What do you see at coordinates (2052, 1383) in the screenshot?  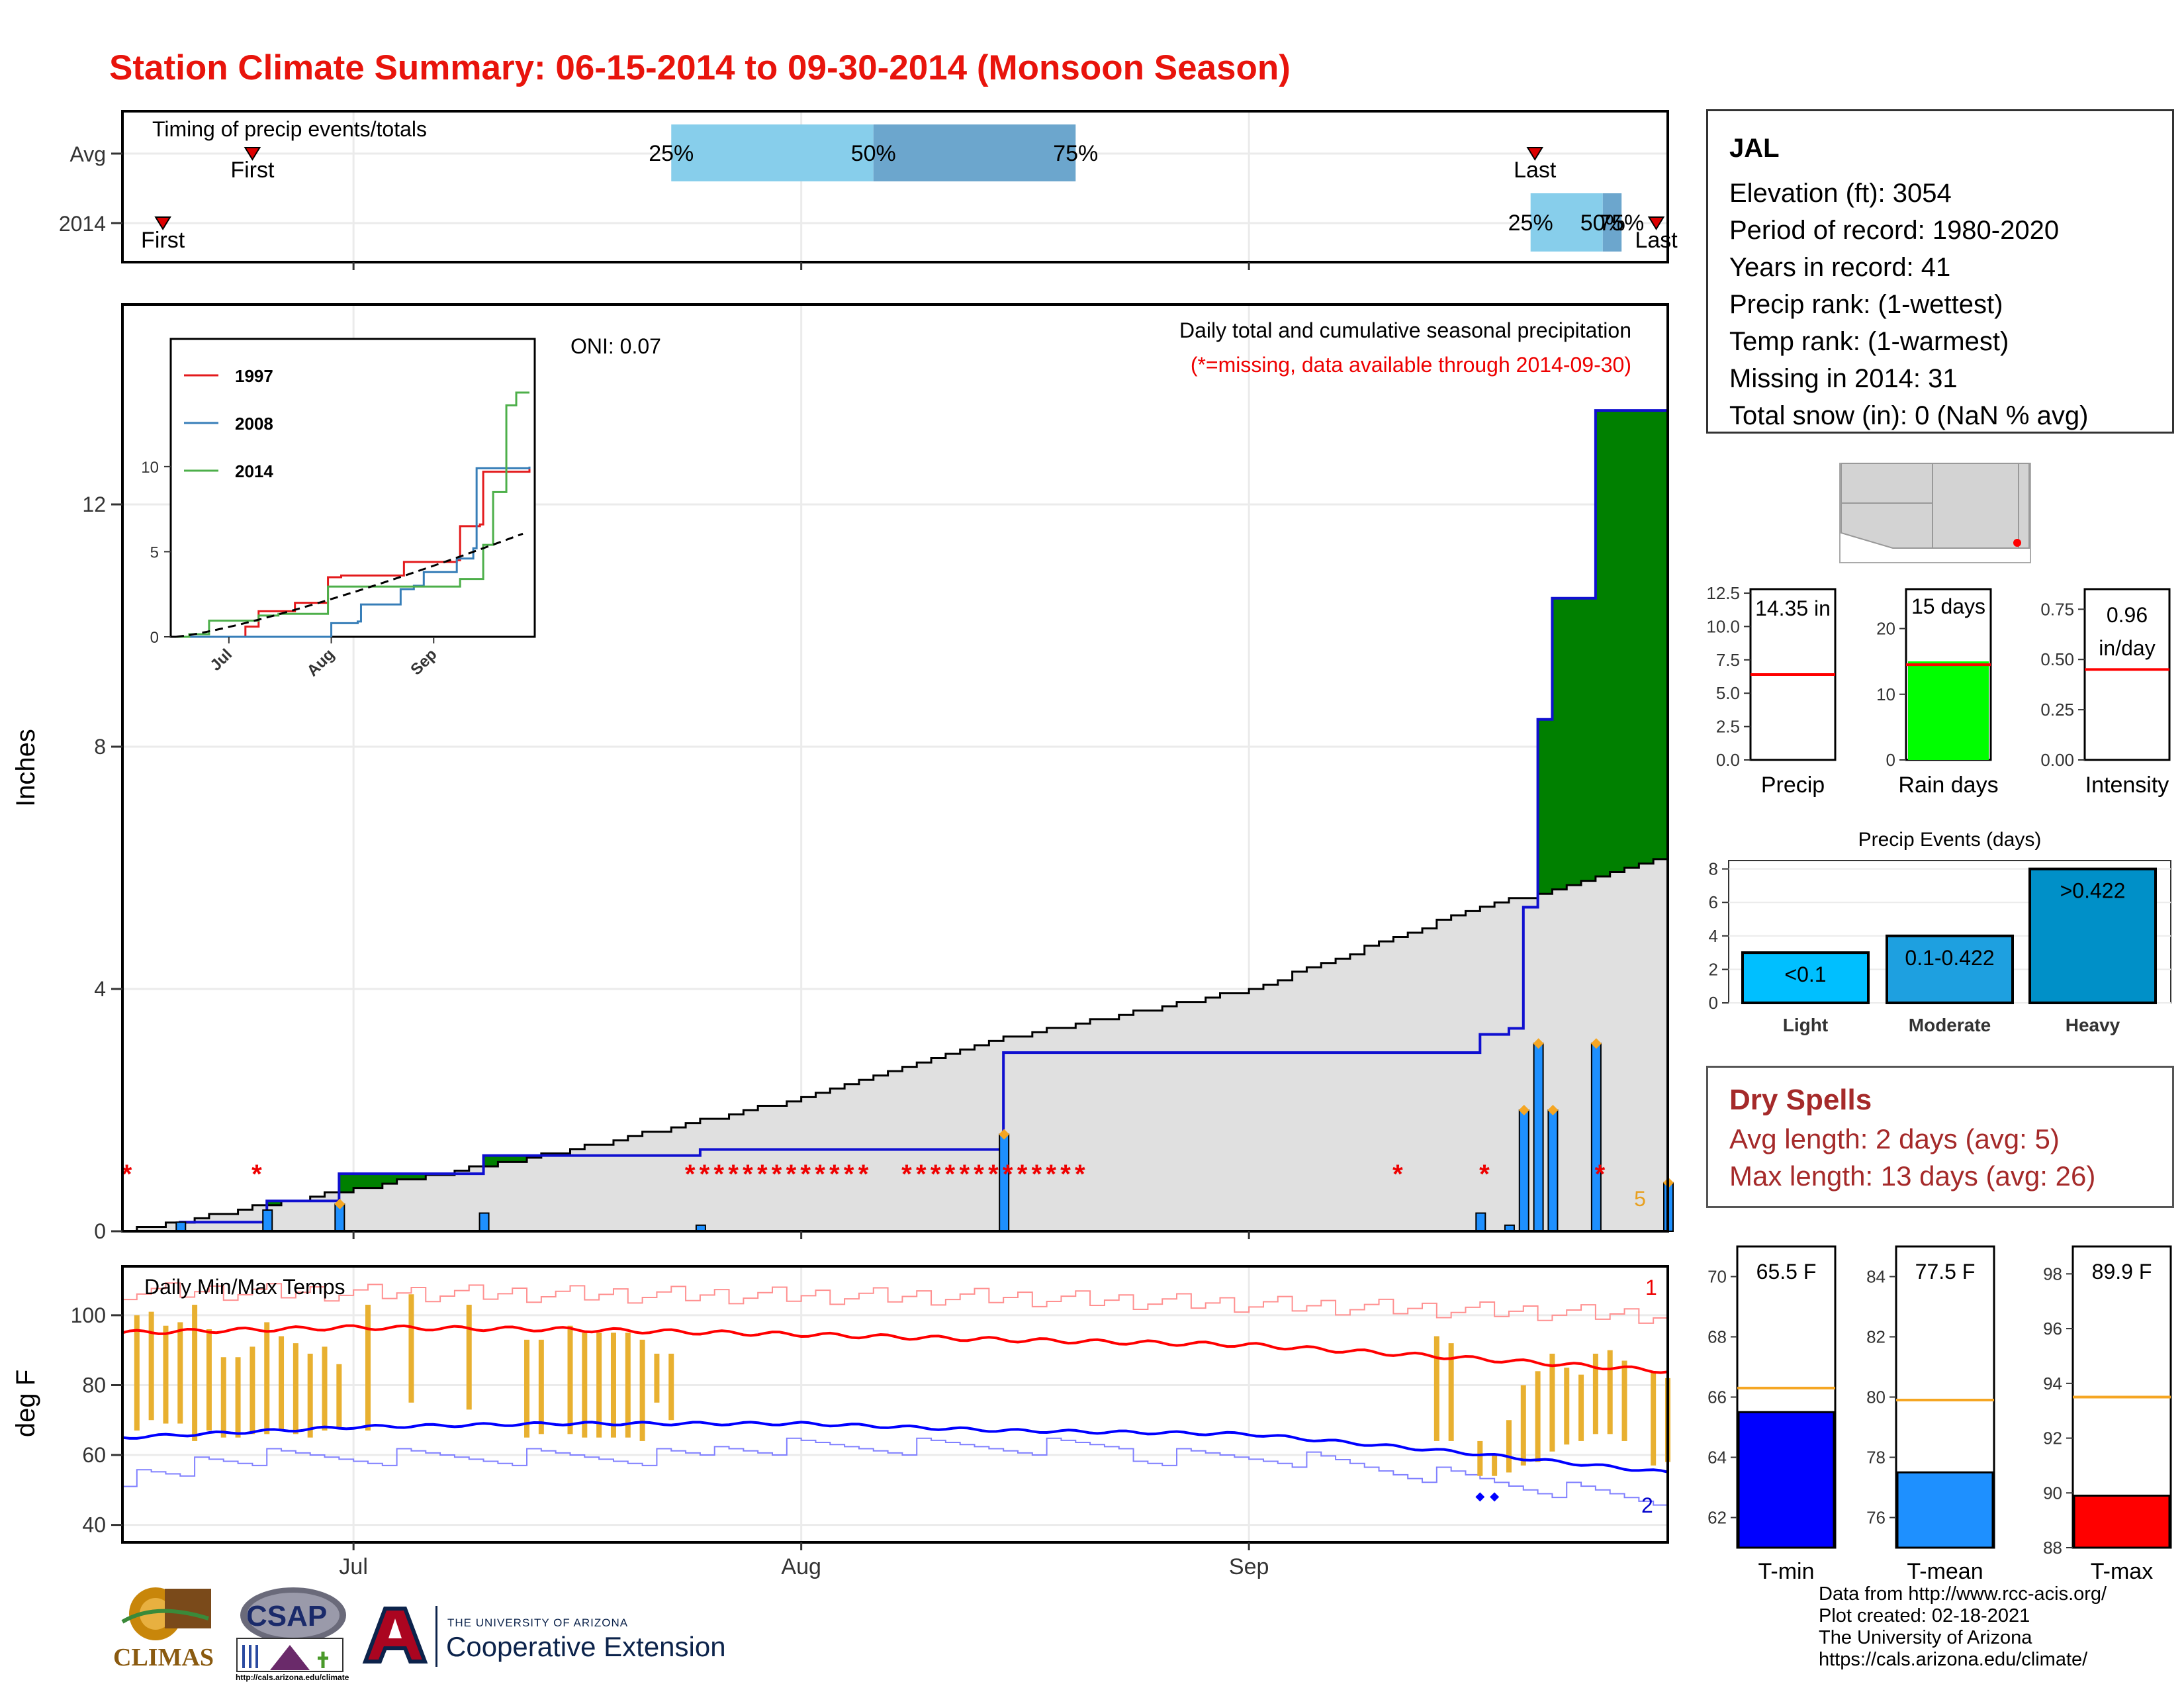 I see `tmax-ytick-label: 94` at bounding box center [2052, 1383].